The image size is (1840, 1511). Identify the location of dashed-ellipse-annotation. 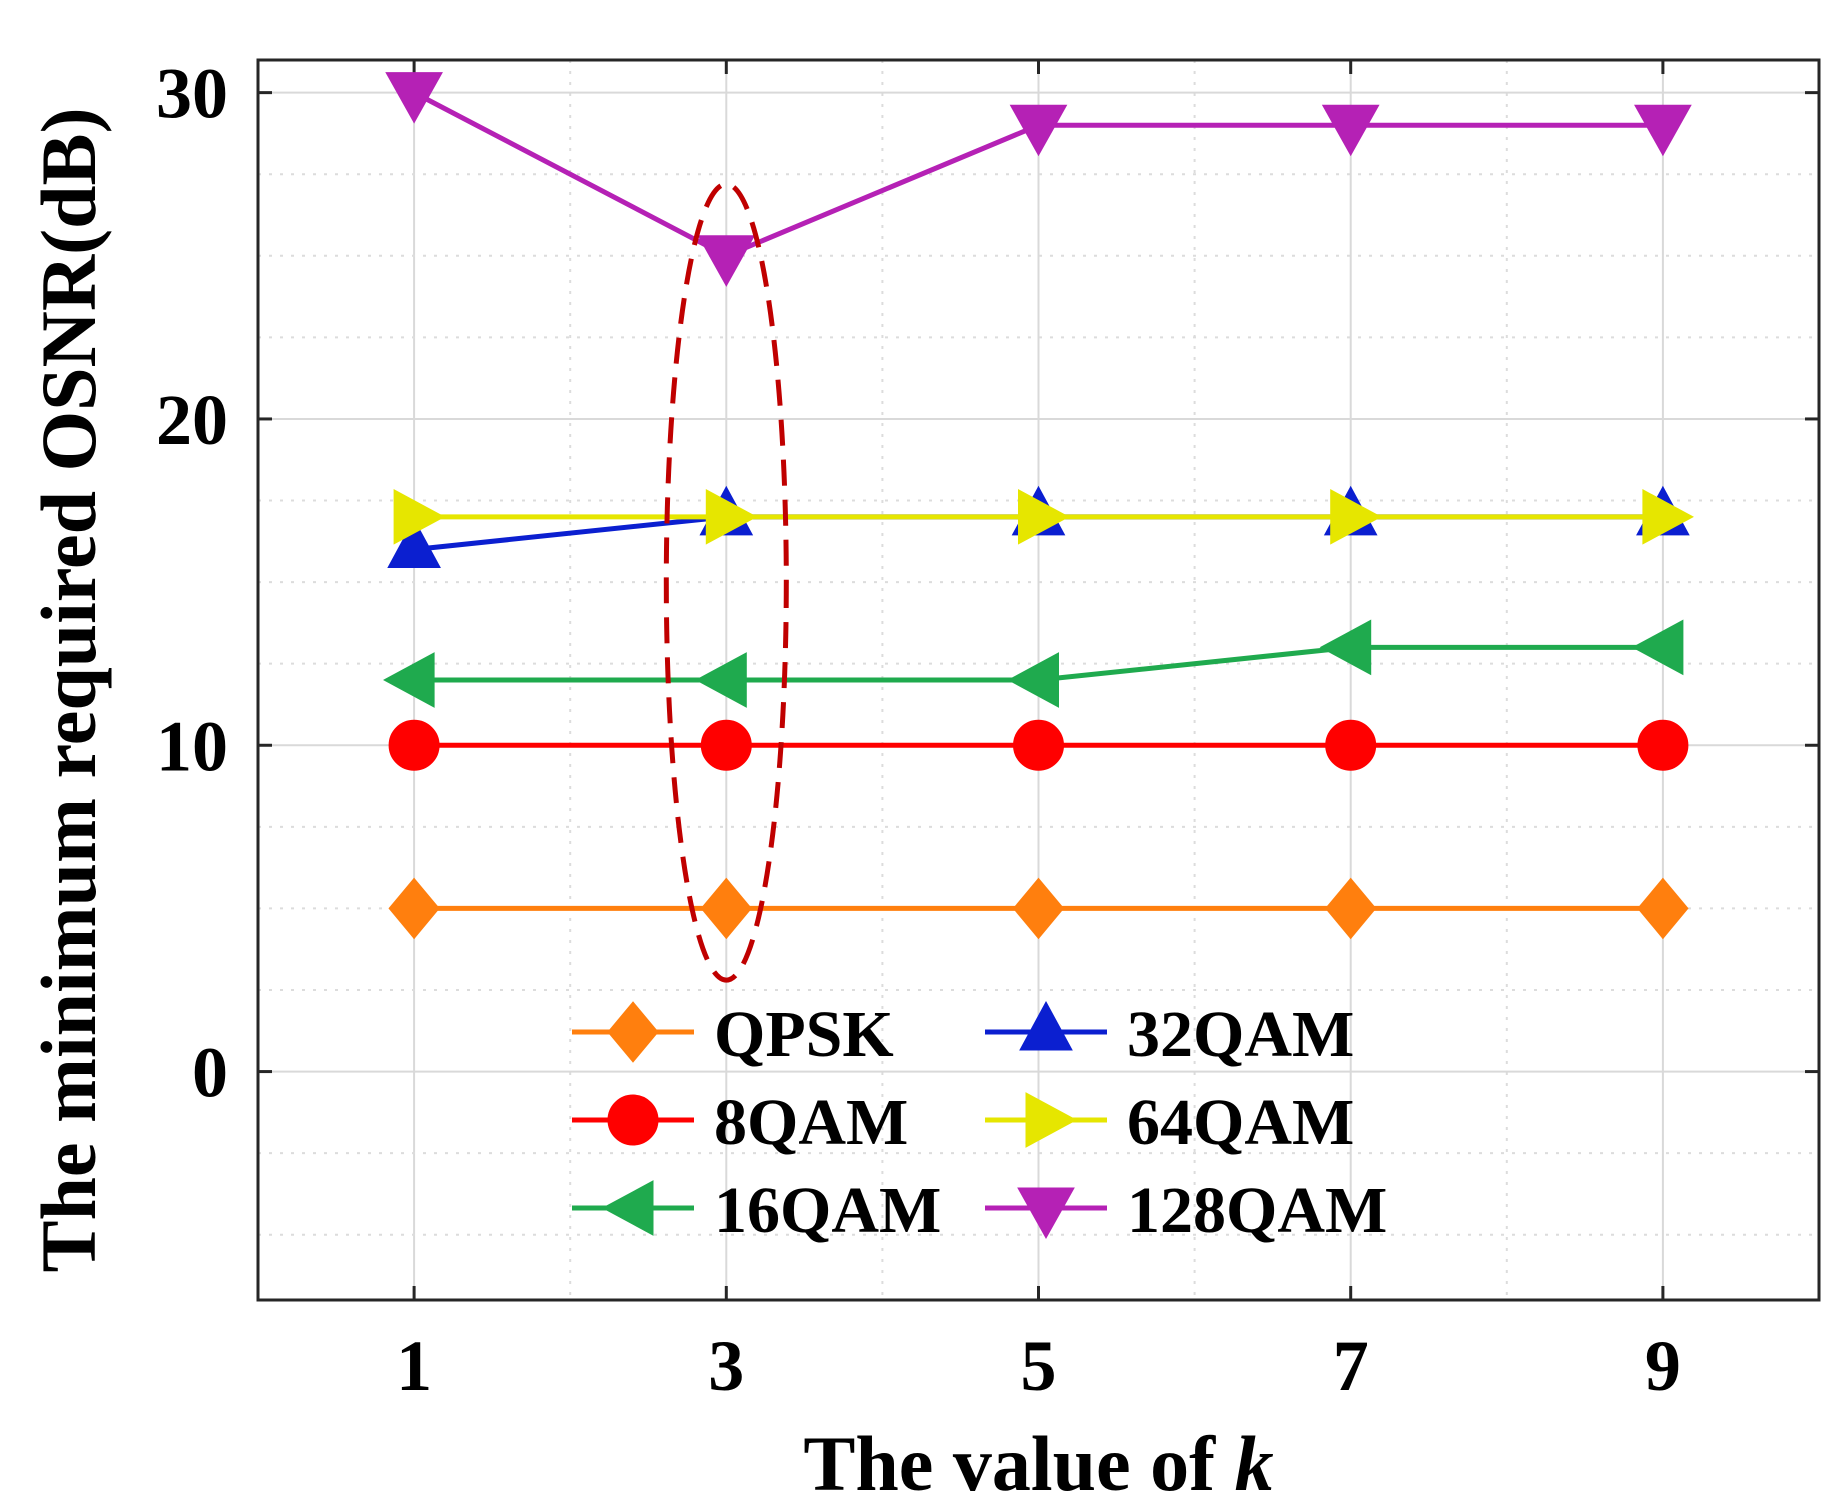
(726, 582).